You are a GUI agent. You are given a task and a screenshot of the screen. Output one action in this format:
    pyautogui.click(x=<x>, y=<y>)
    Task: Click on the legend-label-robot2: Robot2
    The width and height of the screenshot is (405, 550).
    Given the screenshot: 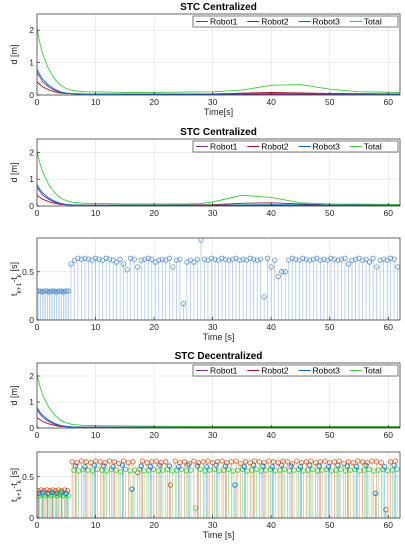 What is the action you would take?
    pyautogui.click(x=275, y=22)
    